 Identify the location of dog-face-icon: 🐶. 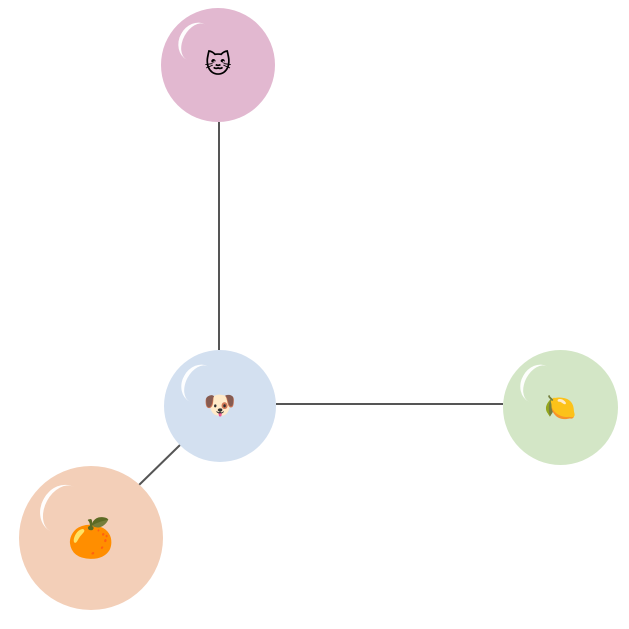
(220, 406).